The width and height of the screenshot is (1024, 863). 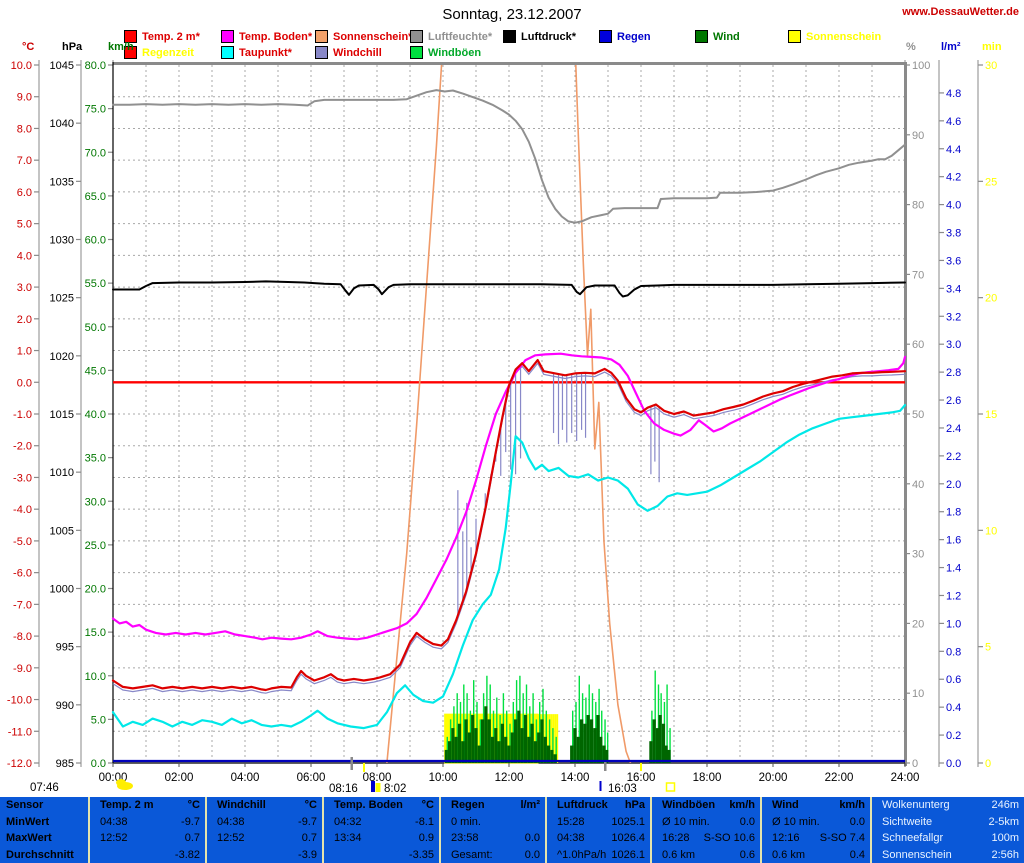 What do you see at coordinates (465, 838) in the screenshot?
I see `cell-label: 23:58` at bounding box center [465, 838].